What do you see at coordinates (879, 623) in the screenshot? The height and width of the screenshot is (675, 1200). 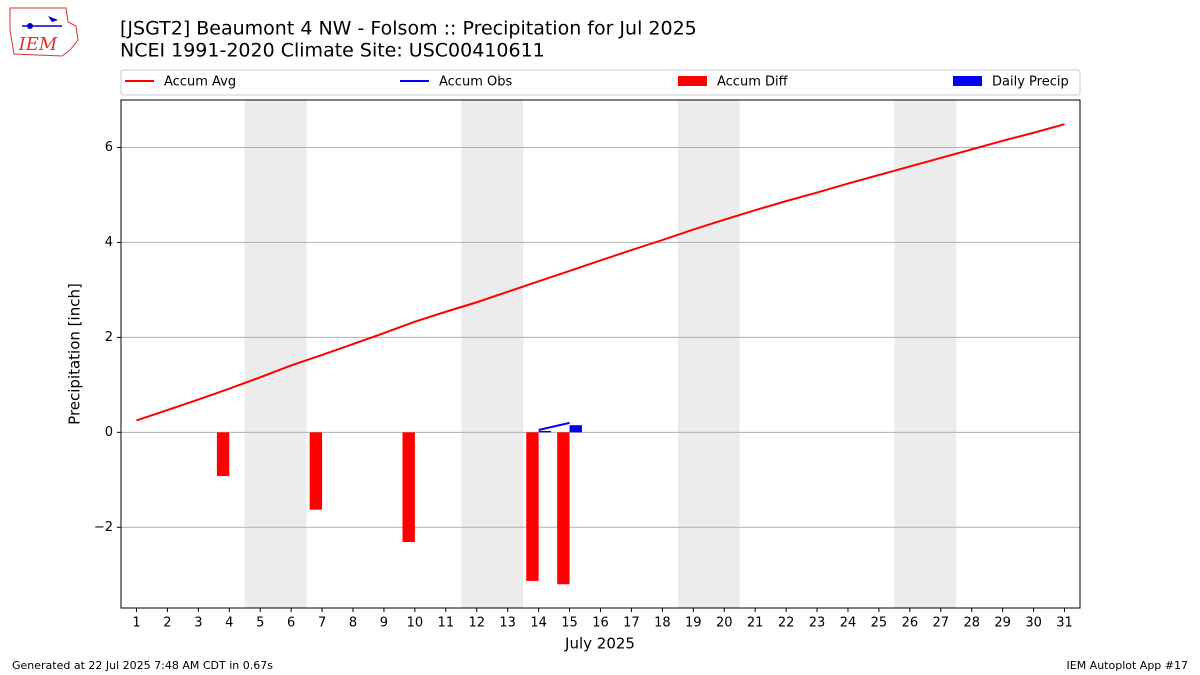 I see `x-tick-label: 25` at bounding box center [879, 623].